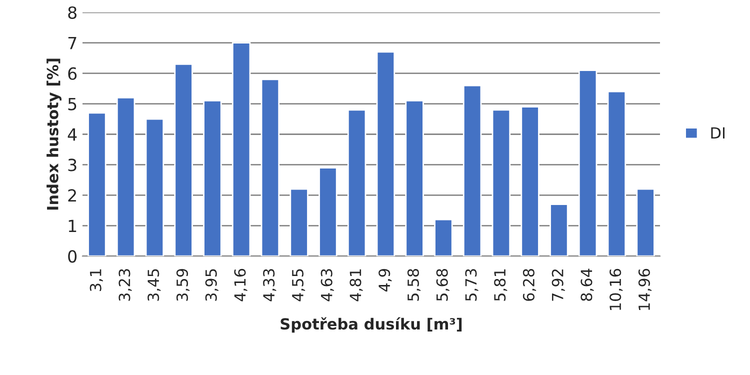  What do you see at coordinates (72, 165) in the screenshot?
I see `y-tick-label: 3` at bounding box center [72, 165].